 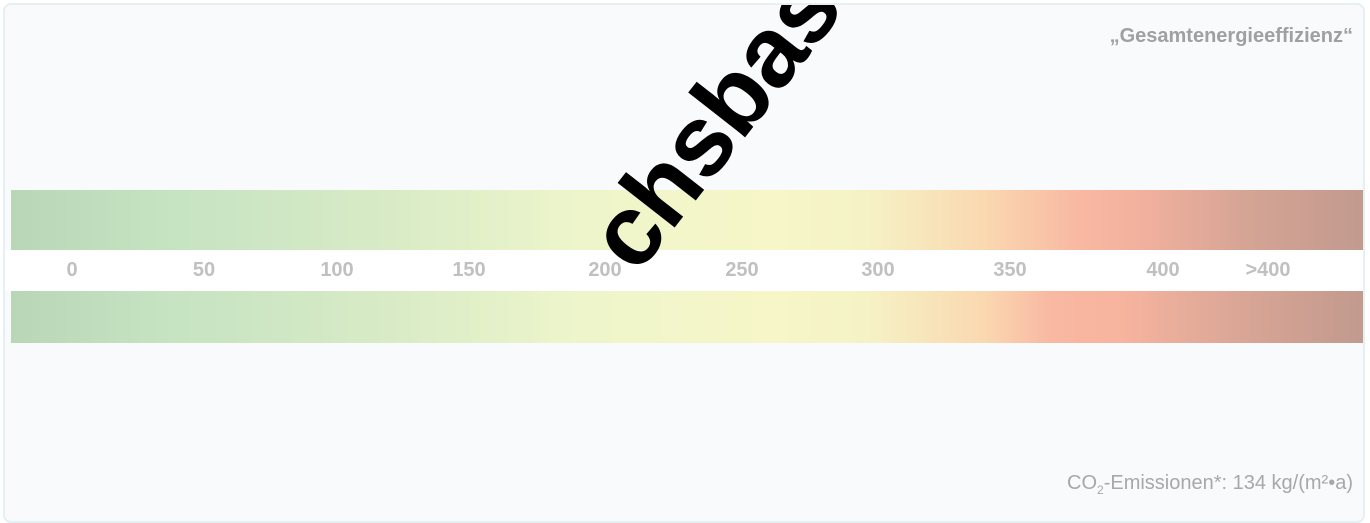 I want to click on co2-subscript: 2, so click(x=1100, y=490).